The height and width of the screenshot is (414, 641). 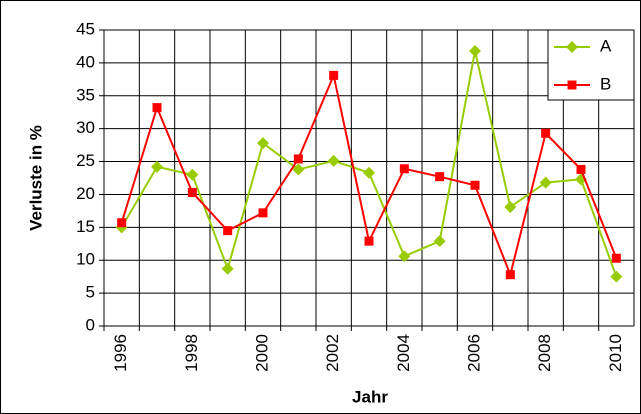 What do you see at coordinates (120, 353) in the screenshot?
I see `x-tick-label: 1996` at bounding box center [120, 353].